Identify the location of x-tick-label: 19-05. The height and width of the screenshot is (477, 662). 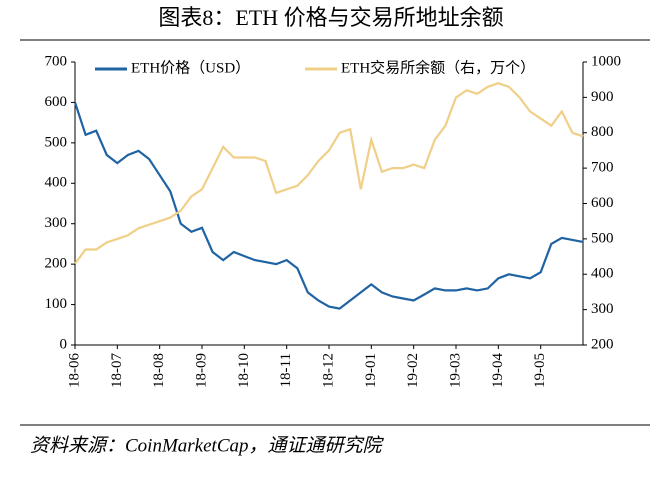
(540, 370).